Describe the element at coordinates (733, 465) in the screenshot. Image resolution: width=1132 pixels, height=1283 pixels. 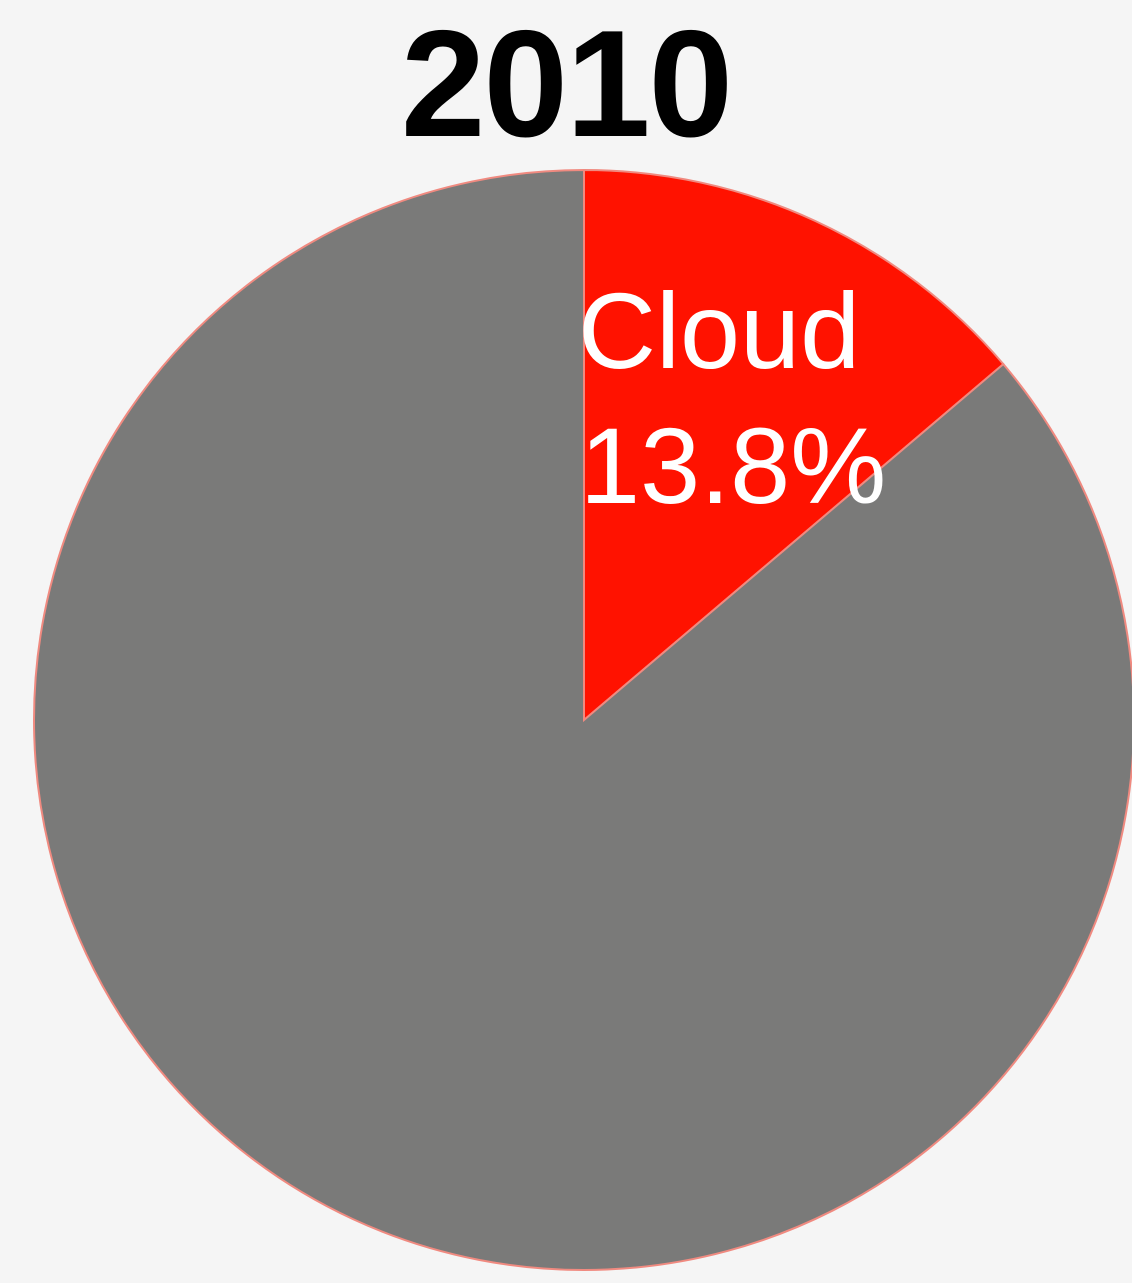
I see `slice-value-label: 13.8%` at that location.